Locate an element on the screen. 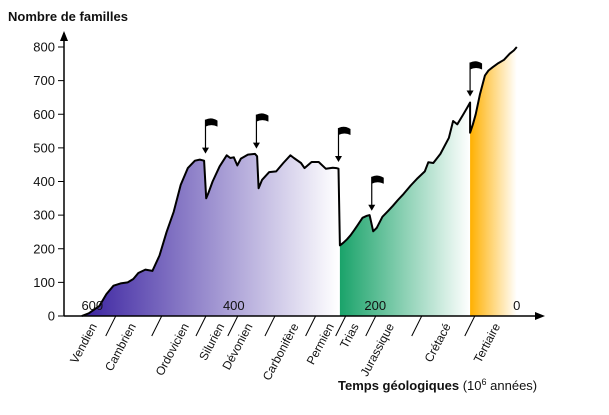 Image resolution: width=609 pixels, height=415 pixels. y-axis-arrow is located at coordinates (64, 36).